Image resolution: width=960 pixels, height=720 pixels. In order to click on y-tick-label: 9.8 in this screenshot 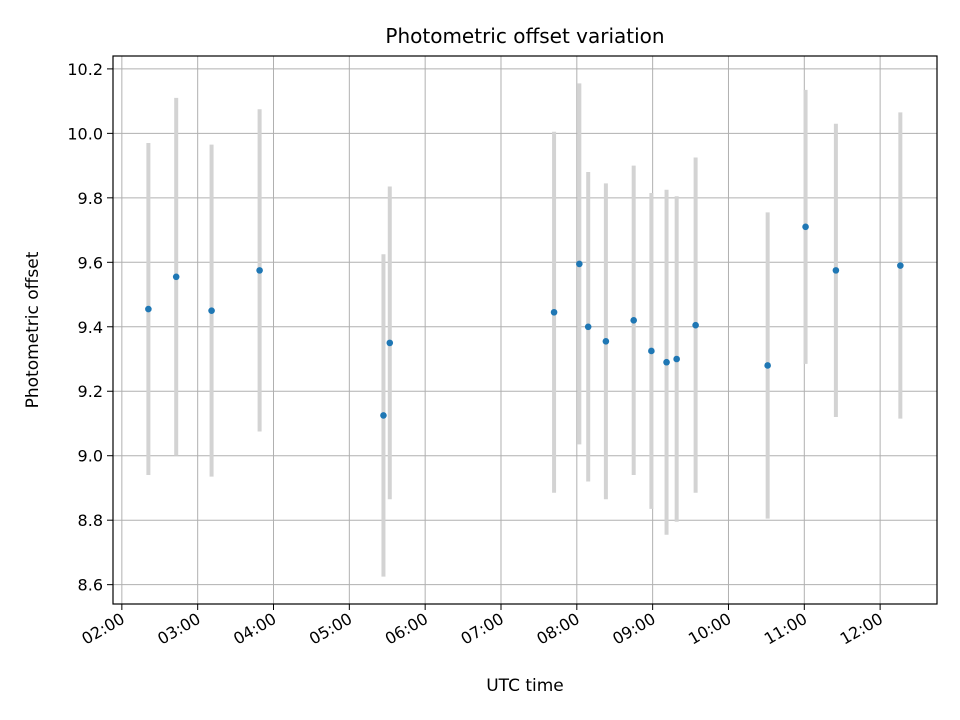, I will do `click(90, 198)`.